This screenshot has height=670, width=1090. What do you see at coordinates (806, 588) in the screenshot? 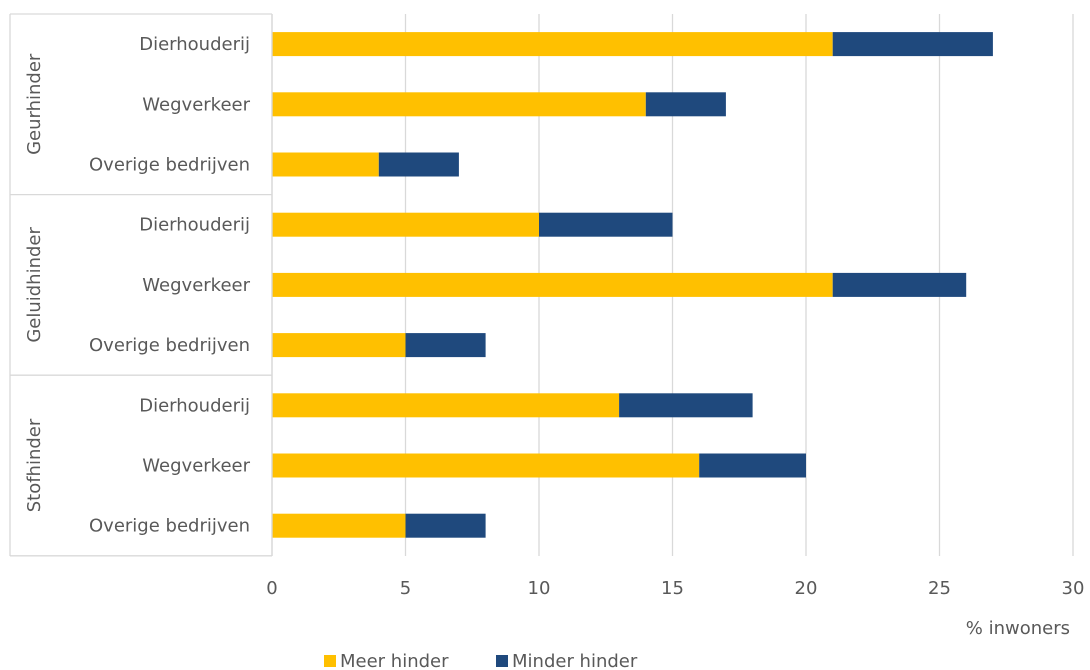
I see `x-tick-label: 20` at bounding box center [806, 588].